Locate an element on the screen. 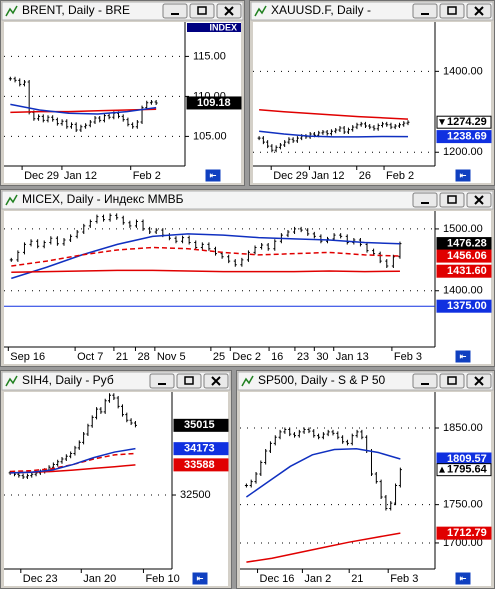 Image resolution: width=495 pixels, height=589 pixels. x-tick-label: Jan 13 is located at coordinates (352, 357).